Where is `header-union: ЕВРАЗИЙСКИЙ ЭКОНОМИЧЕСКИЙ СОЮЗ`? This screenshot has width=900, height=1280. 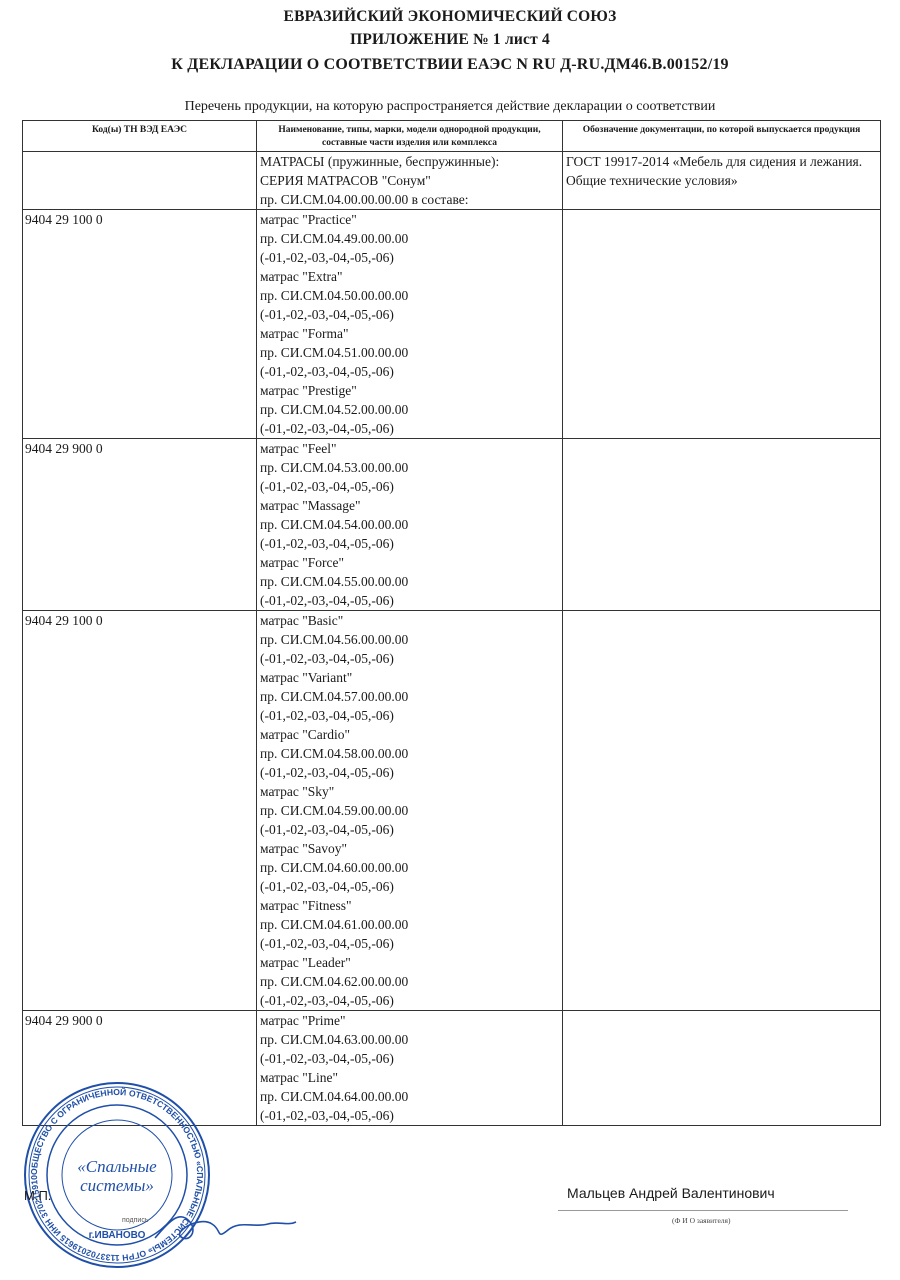 header-union: ЕВРАЗИЙСКИЙ ЭКОНОМИЧЕСКИЙ СОЮЗ is located at coordinates (450, 16).